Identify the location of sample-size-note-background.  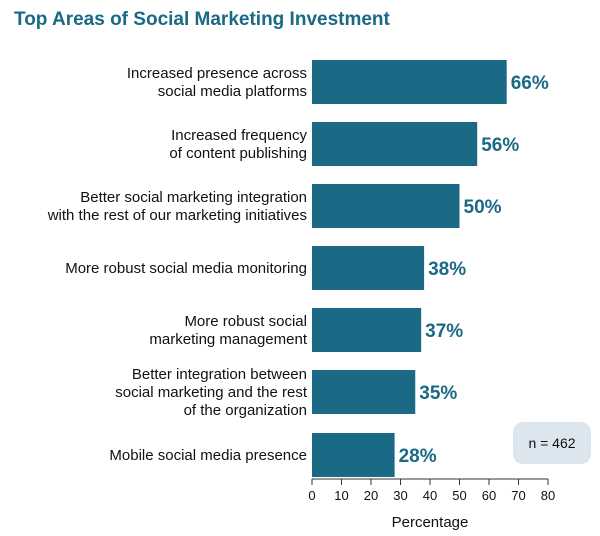
(552, 443).